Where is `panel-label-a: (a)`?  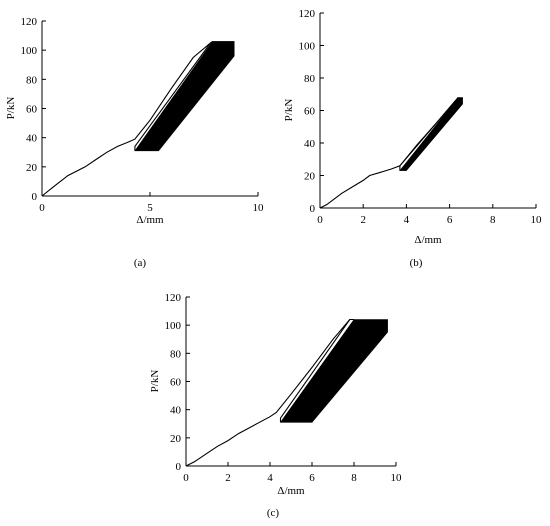
panel-label-a: (a) is located at coordinates (140, 263).